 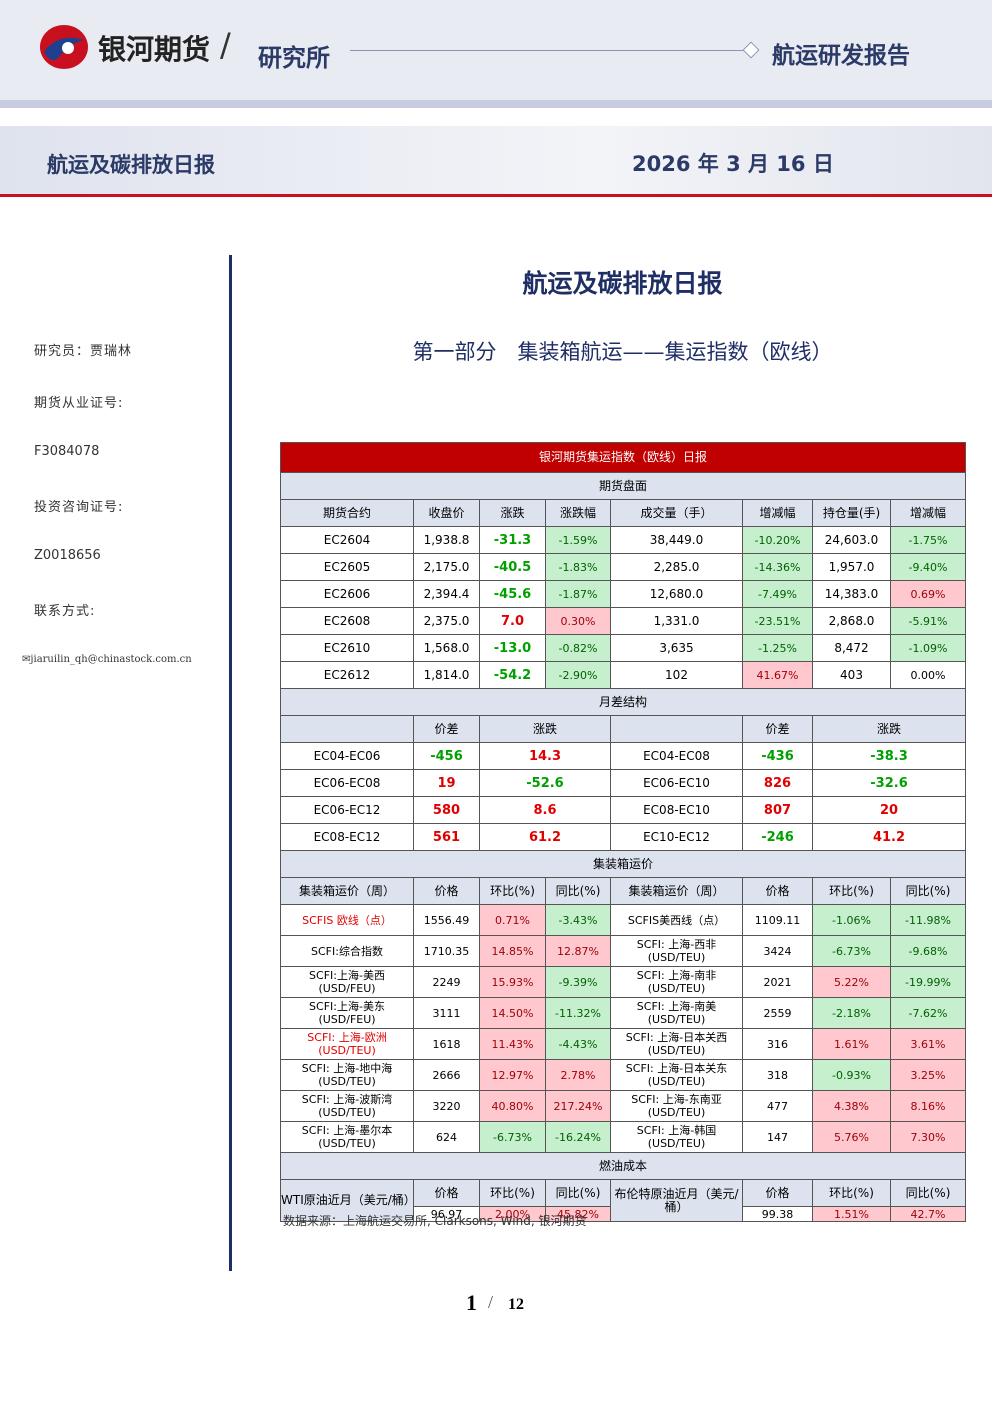 I want to click on table-row: 集装箱运价, so click(x=623, y=864).